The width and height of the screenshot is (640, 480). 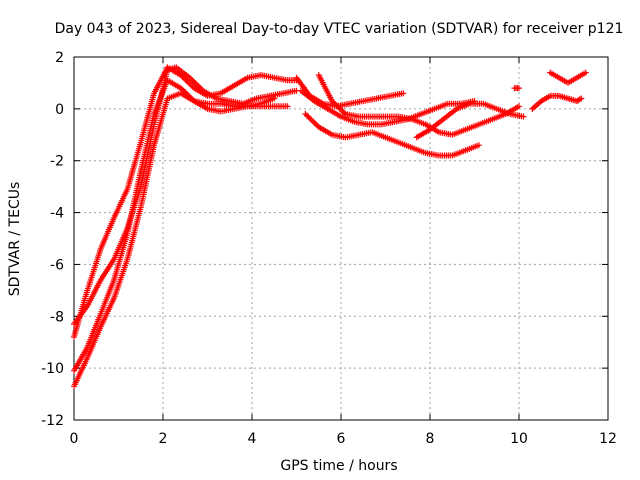 I want to click on y-tick-label: -2, so click(x=57, y=162).